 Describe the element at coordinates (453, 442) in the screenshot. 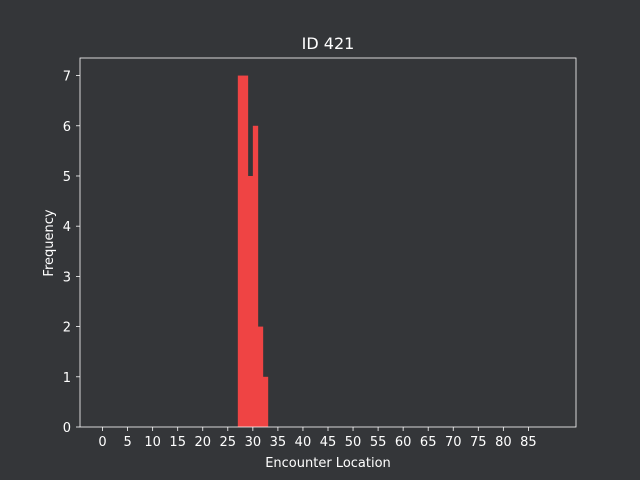

I see `x-tick-label-14: 70` at that location.